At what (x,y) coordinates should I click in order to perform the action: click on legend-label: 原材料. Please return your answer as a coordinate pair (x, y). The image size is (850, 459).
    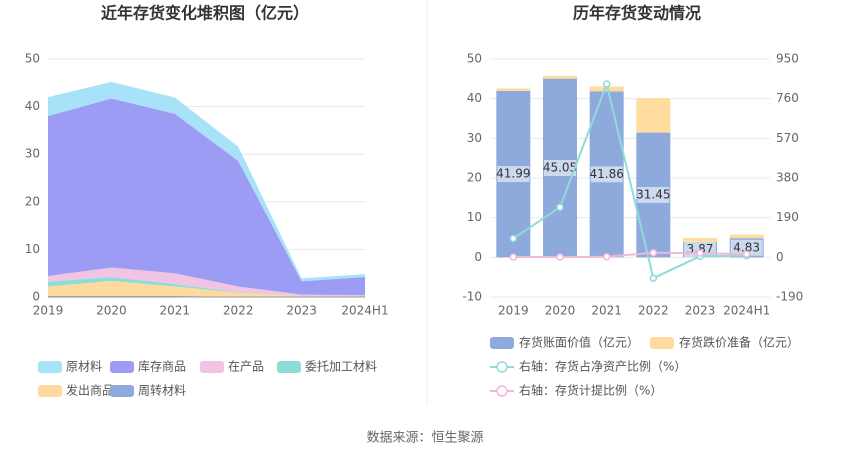
    Looking at the image, I should click on (84, 367).